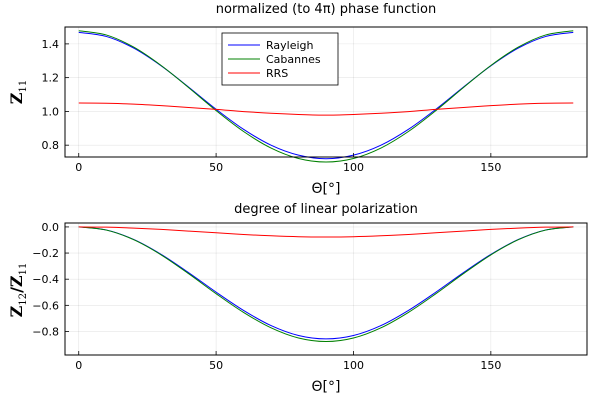 This screenshot has width=600, height=400. What do you see at coordinates (51, 145) in the screenshot?
I see `y-tick-label: 0.8` at bounding box center [51, 145].